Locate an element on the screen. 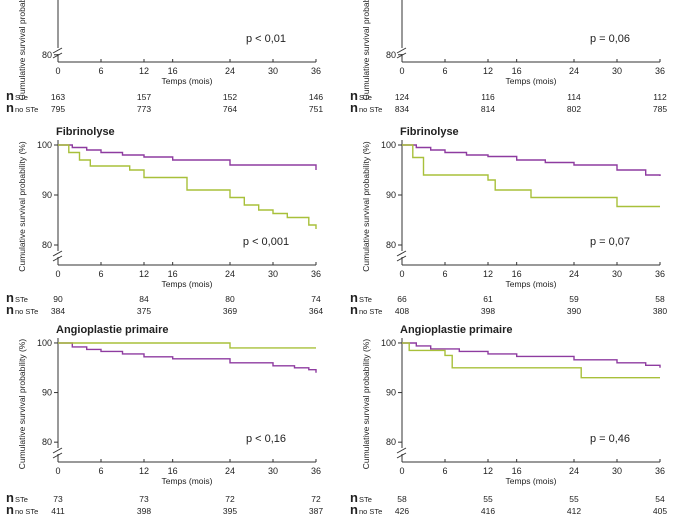 This screenshot has height=516, width=683. p-value: p = 0,07 is located at coordinates (610, 242).